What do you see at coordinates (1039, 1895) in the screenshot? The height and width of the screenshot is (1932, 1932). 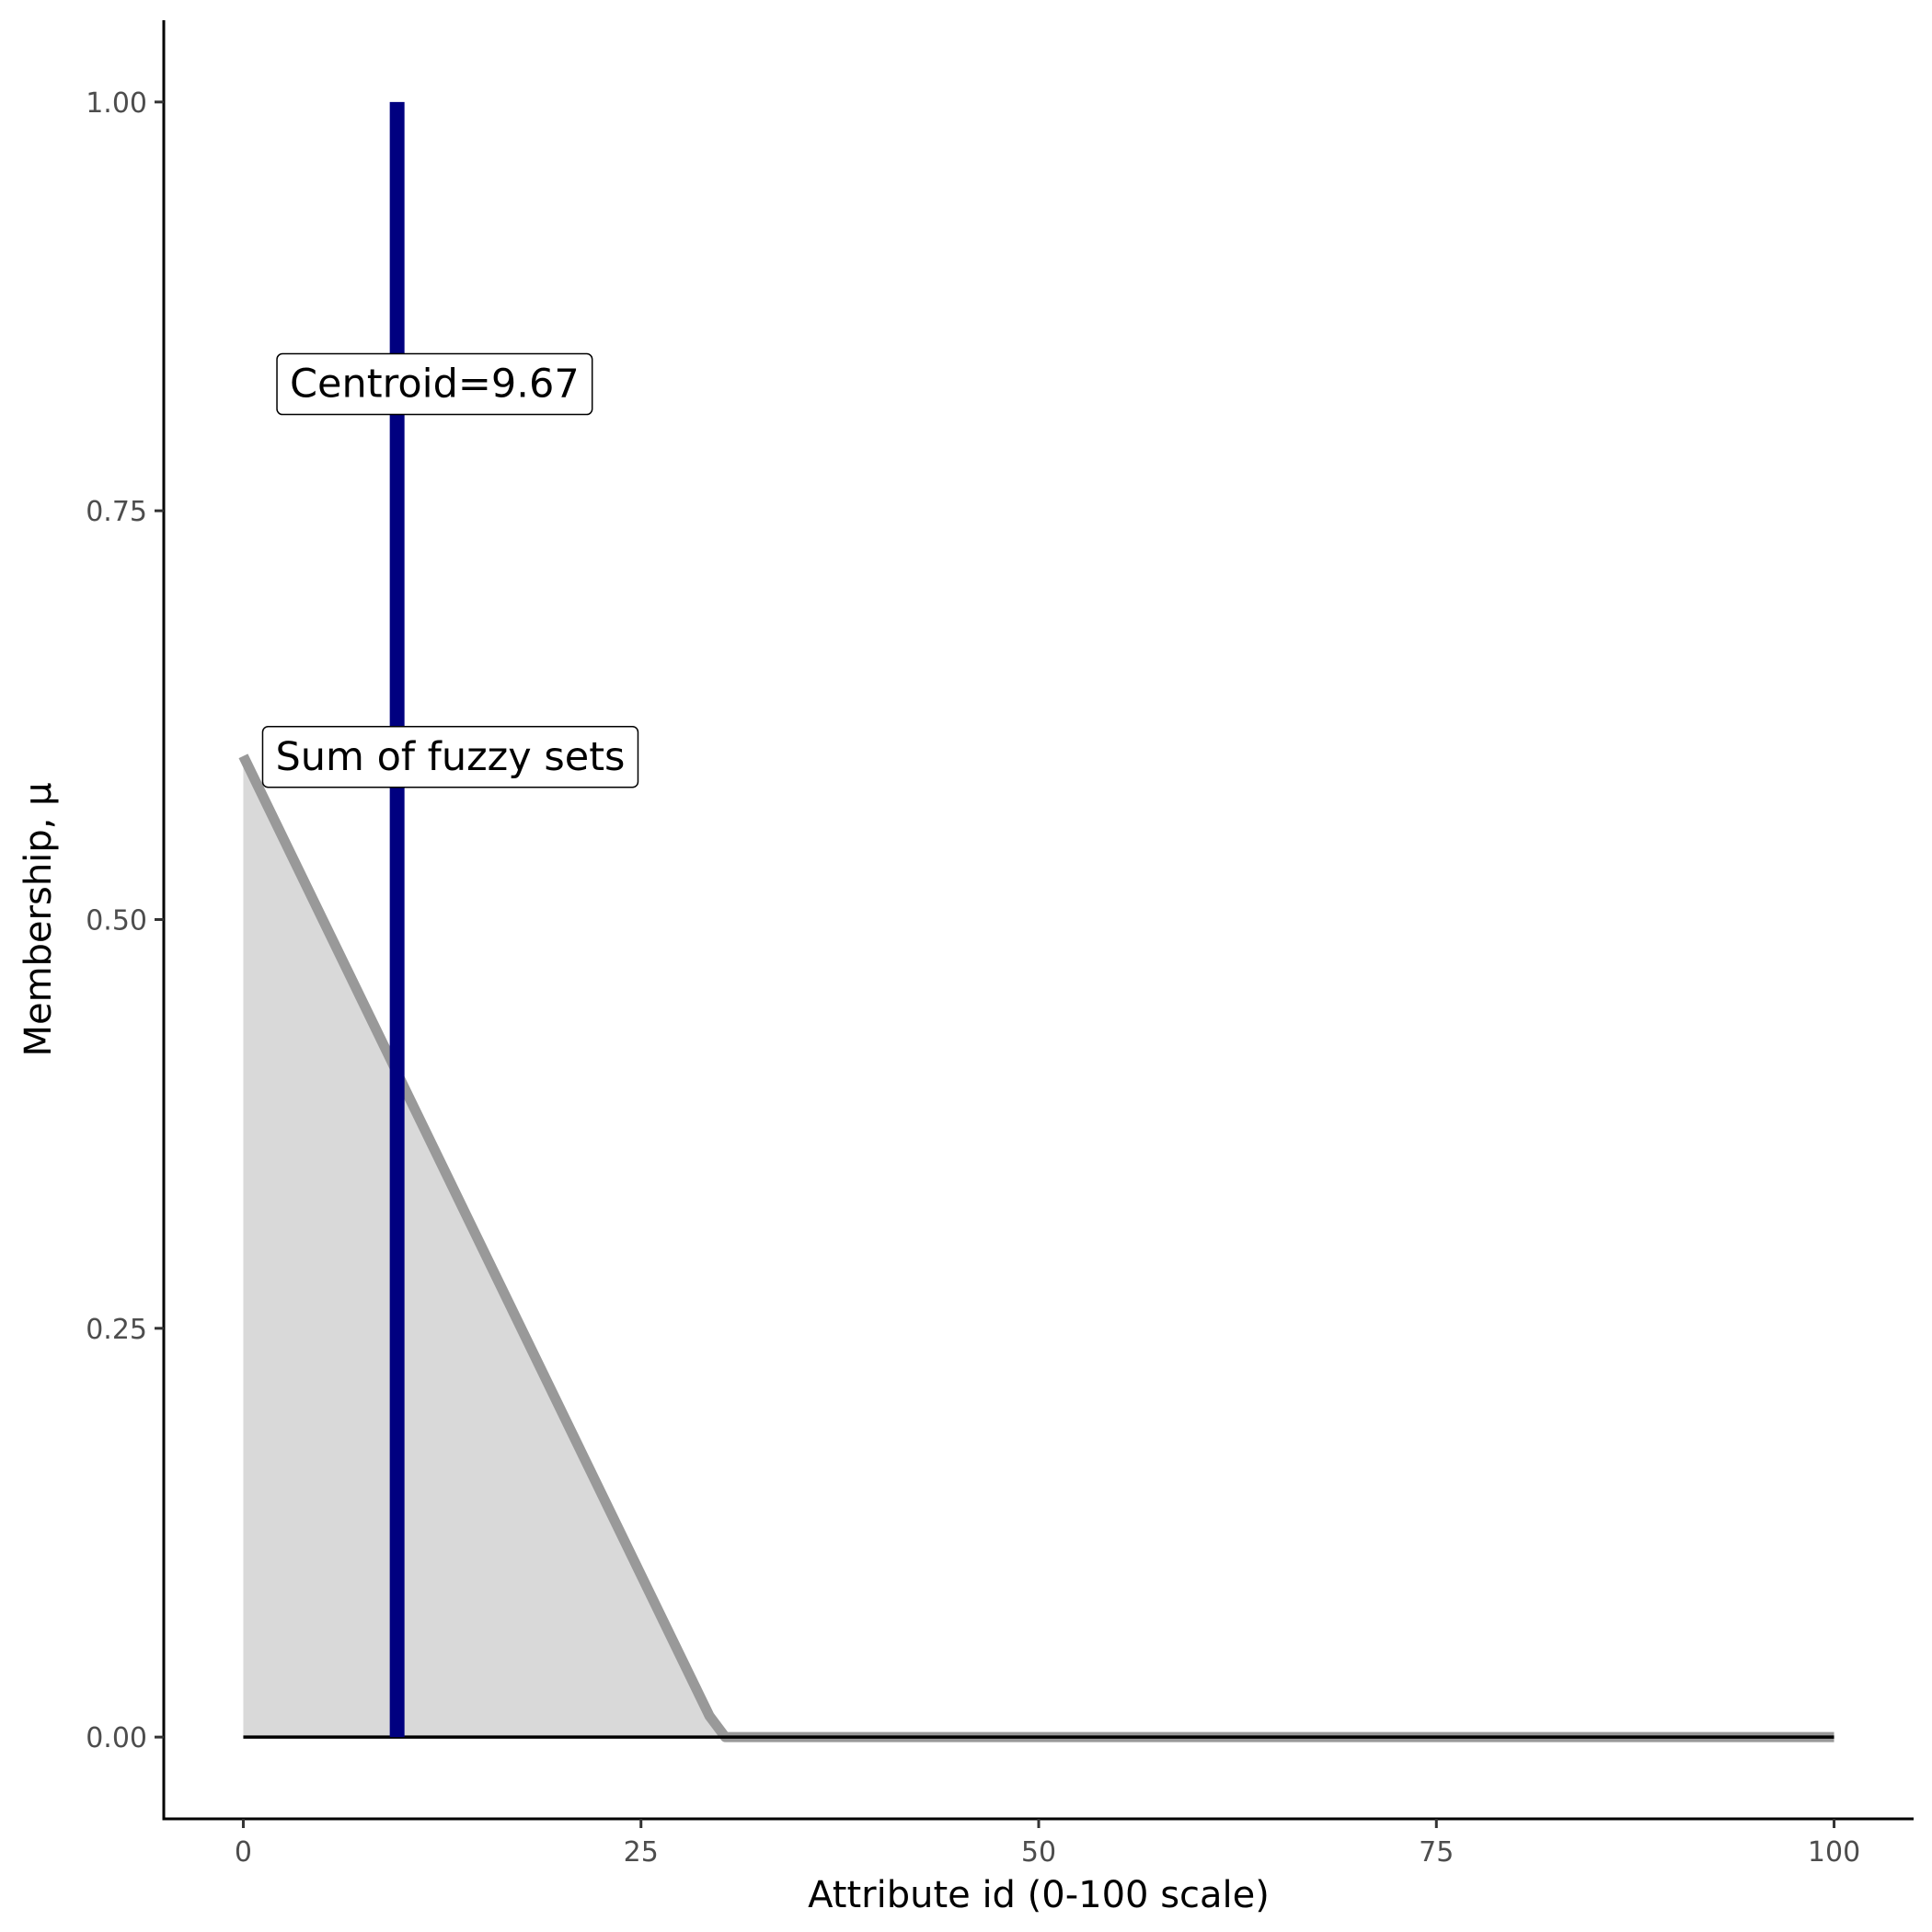 I see `x-axis-title: Attribute id (0-100 scale)` at bounding box center [1039, 1895].